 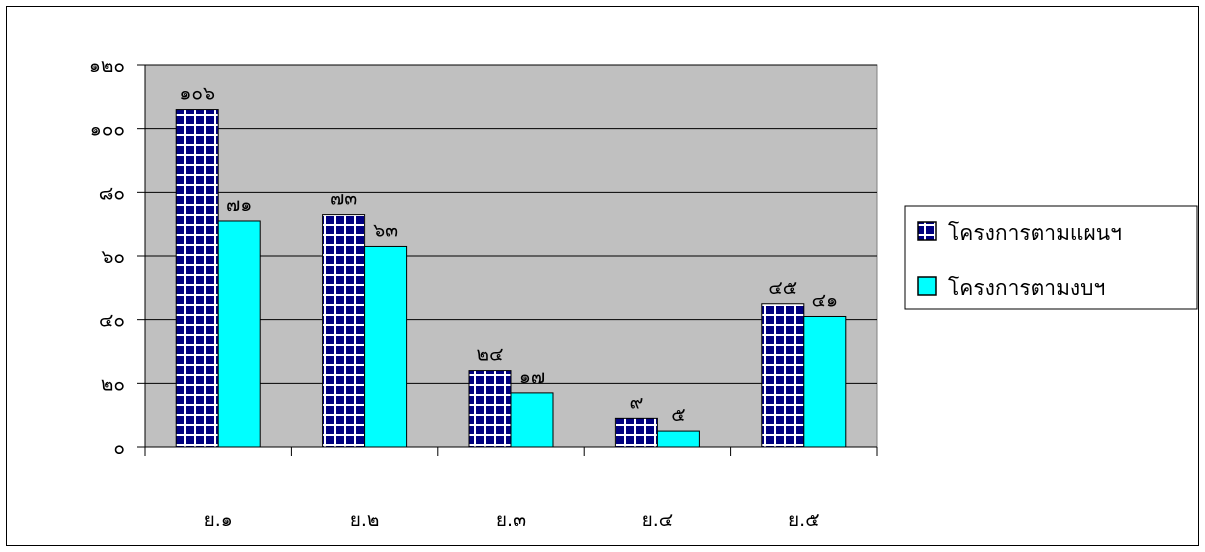 What do you see at coordinates (197, 94) in the screenshot?
I see `data-label: ๑๐๖` at bounding box center [197, 94].